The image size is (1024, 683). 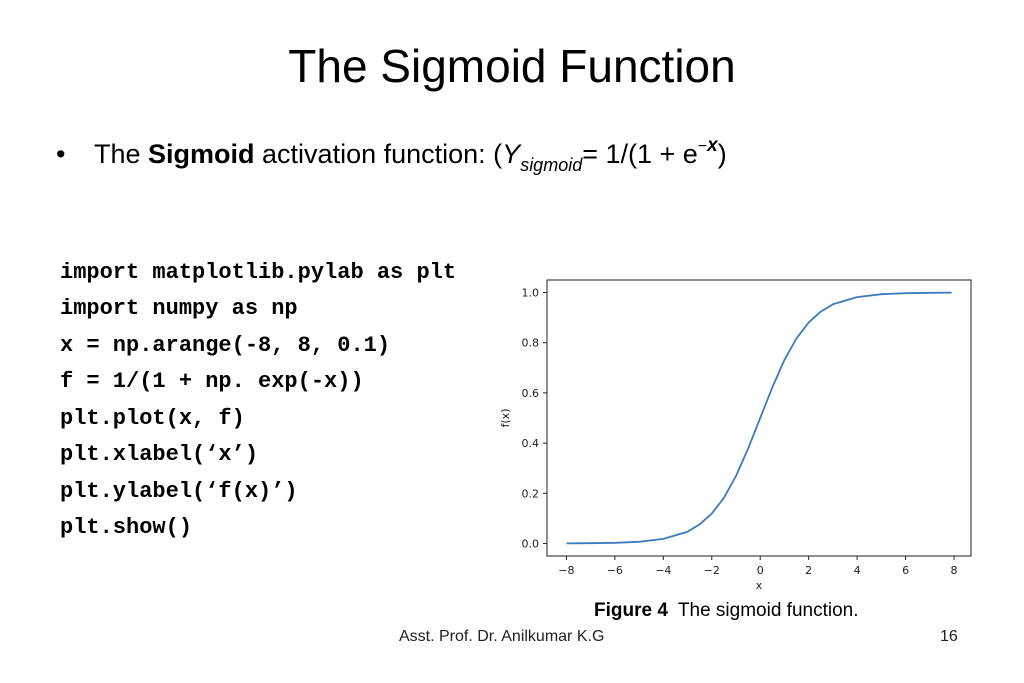 What do you see at coordinates (531, 443) in the screenshot?
I see `y-tick-label: 0.4` at bounding box center [531, 443].